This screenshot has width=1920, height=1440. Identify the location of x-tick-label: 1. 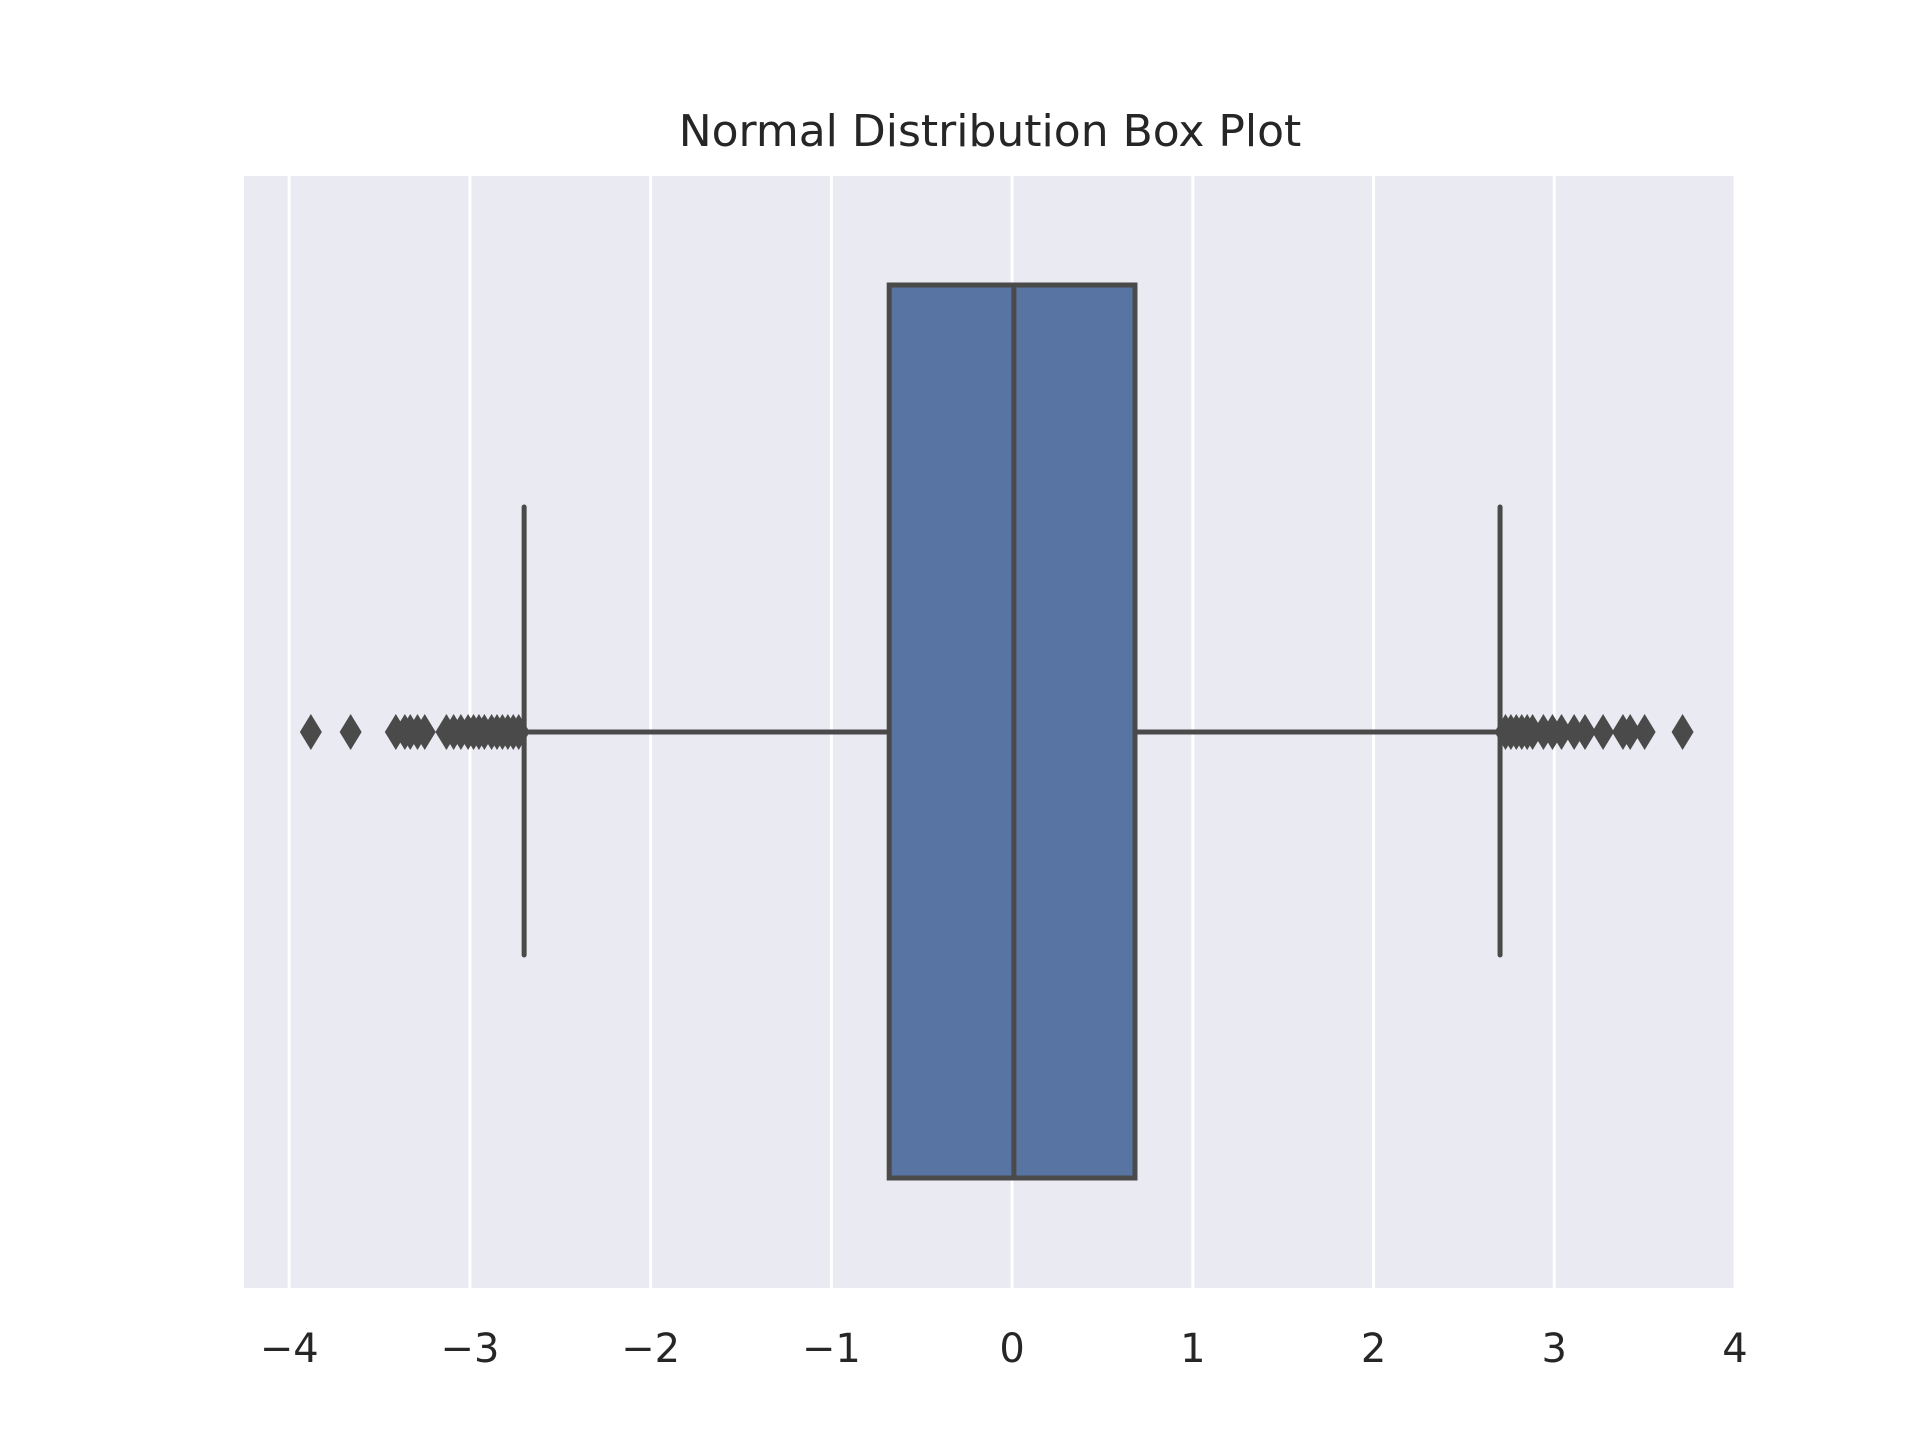
(1192, 1349).